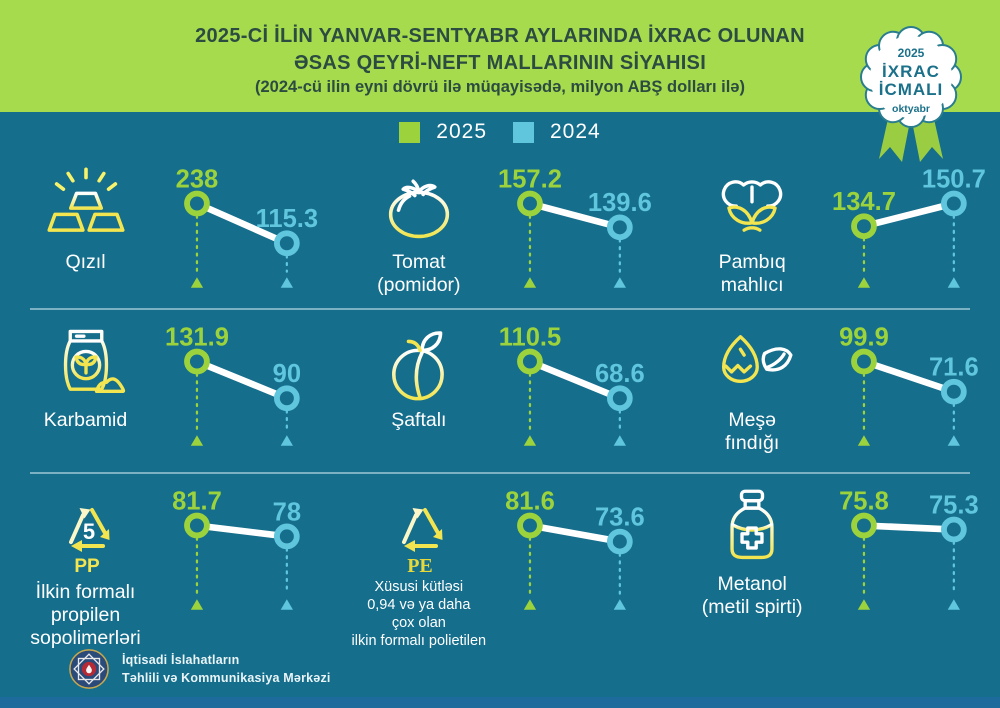 This screenshot has height=708, width=1000. I want to click on slope-chart-svg: 134.7 150.7, so click(909, 226).